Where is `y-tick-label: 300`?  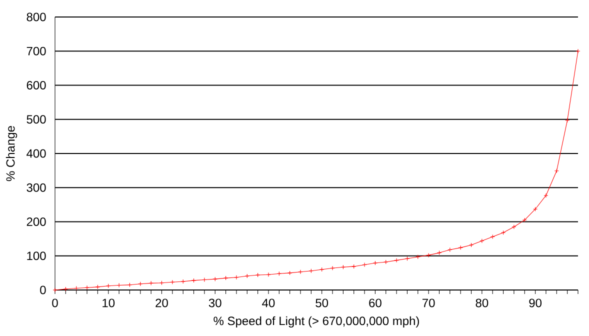
y-tick-label: 300 is located at coordinates (36, 187).